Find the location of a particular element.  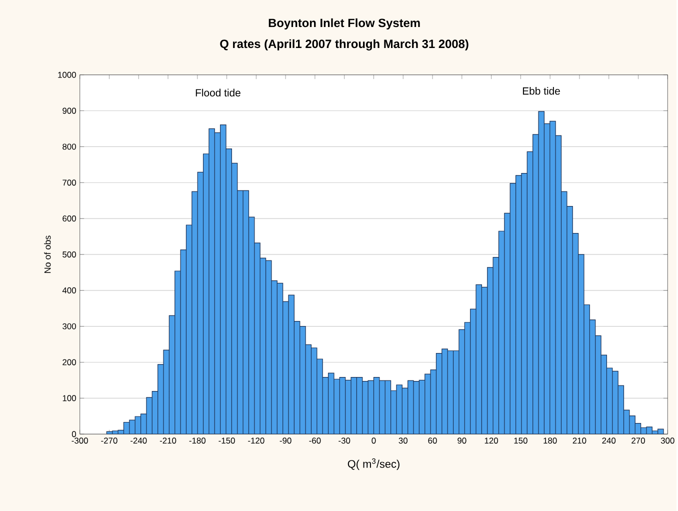

x-axis-title: Q( m$^{3}$/sec) is located at coordinates (374, 464).